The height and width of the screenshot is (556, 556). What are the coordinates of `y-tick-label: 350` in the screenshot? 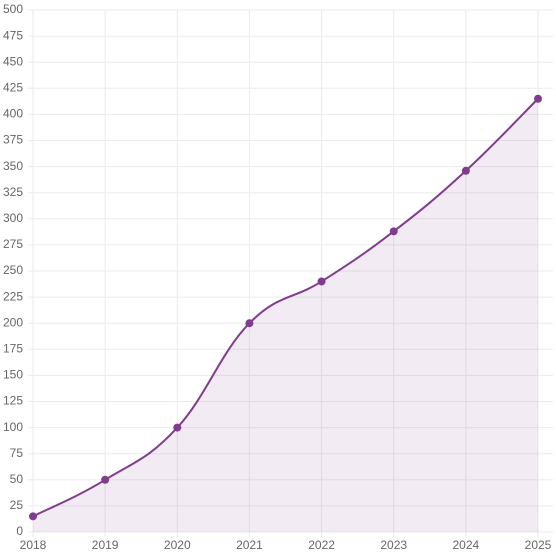 It's located at (13, 166).